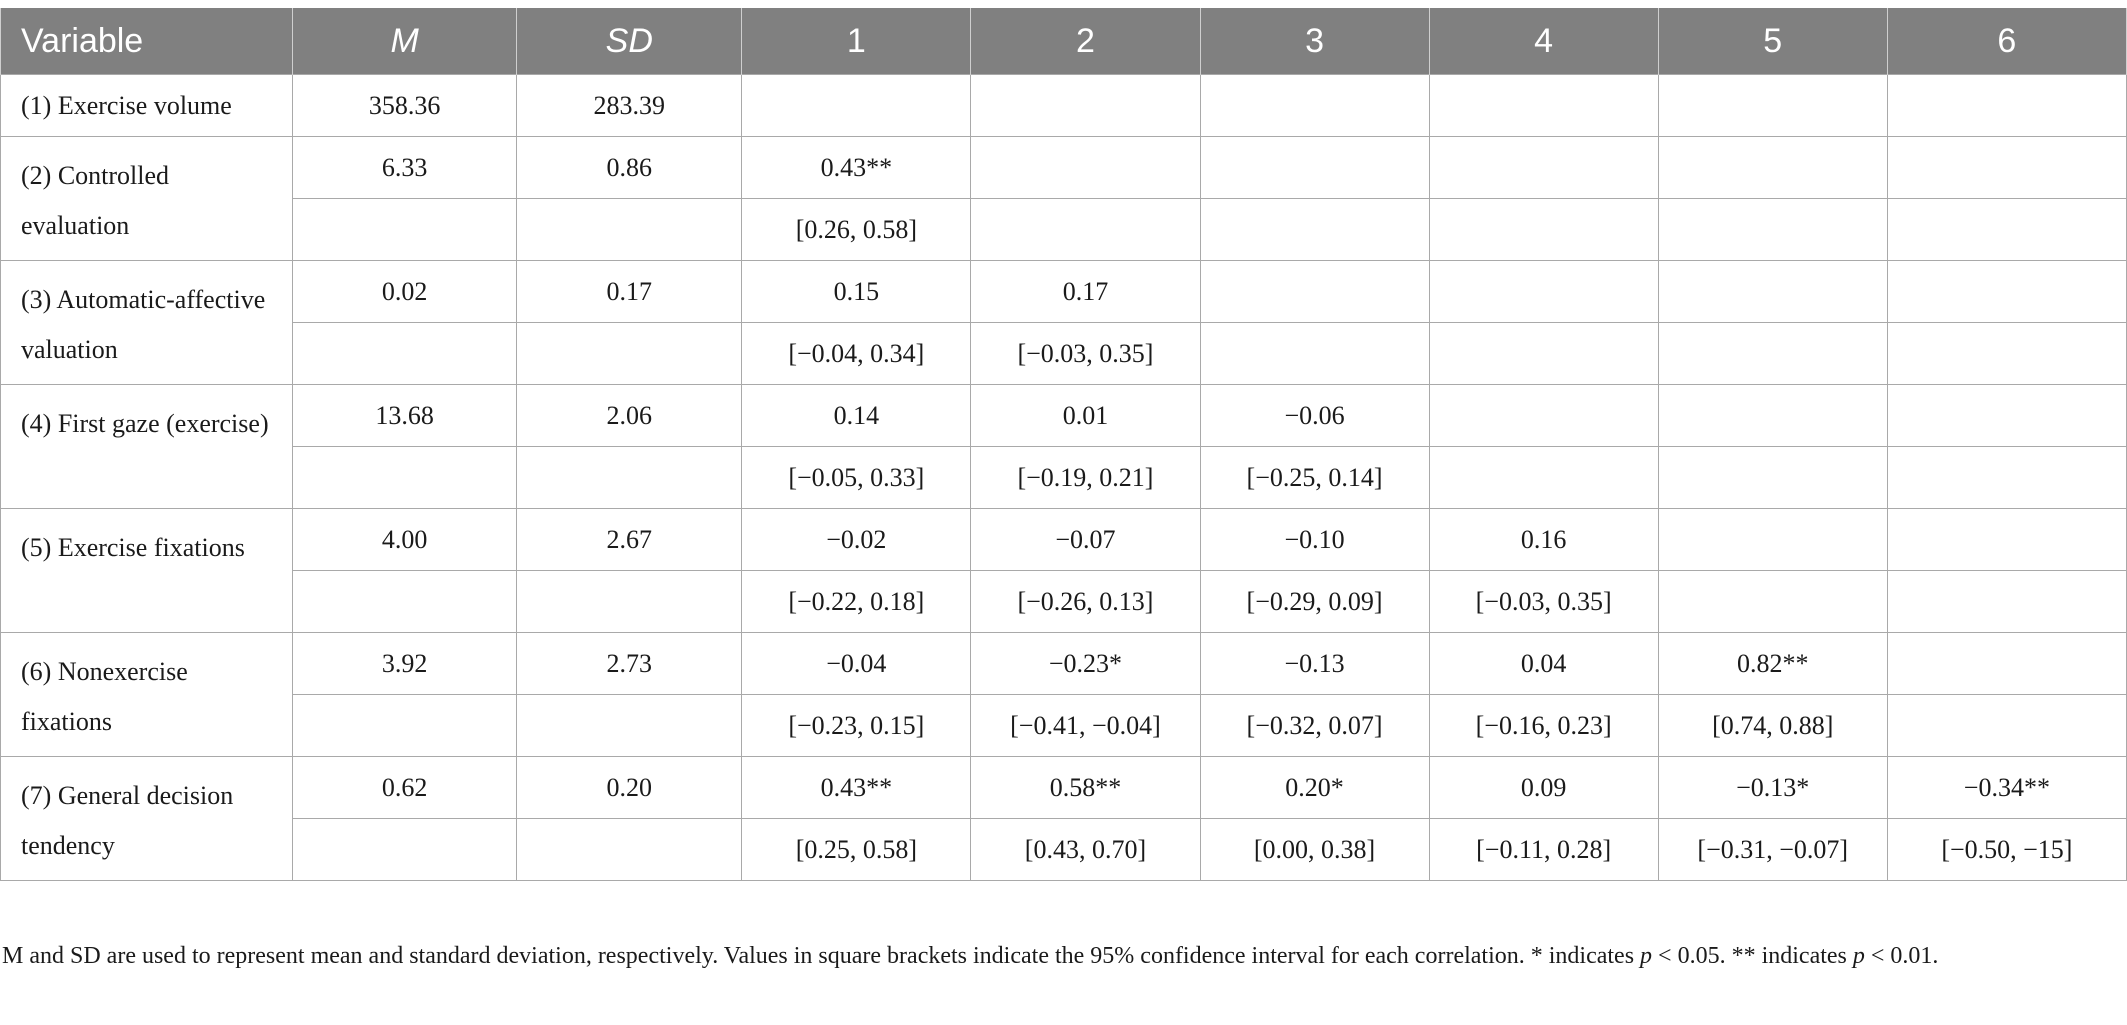 This screenshot has height=1025, width=2127. What do you see at coordinates (1314, 725) in the screenshot?
I see `confidence-interval-cell: [−0.32, 0.07]` at bounding box center [1314, 725].